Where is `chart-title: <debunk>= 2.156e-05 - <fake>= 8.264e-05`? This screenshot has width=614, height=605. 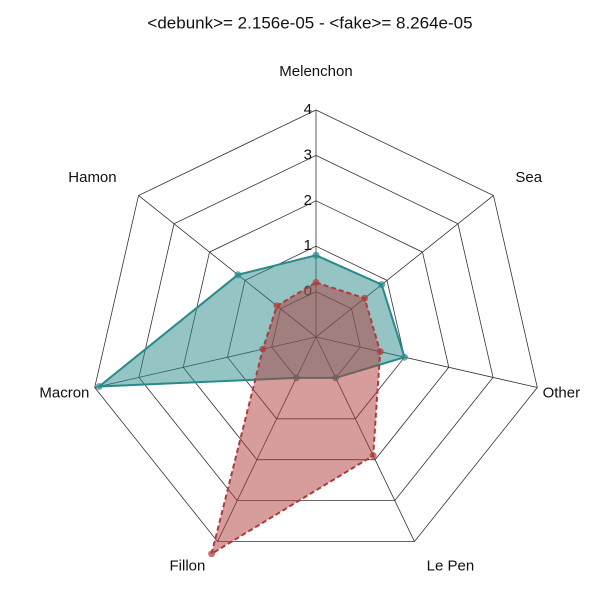
chart-title: <debunk>= 2.156e-05 - <fake>= 8.264e-05 is located at coordinates (309, 22).